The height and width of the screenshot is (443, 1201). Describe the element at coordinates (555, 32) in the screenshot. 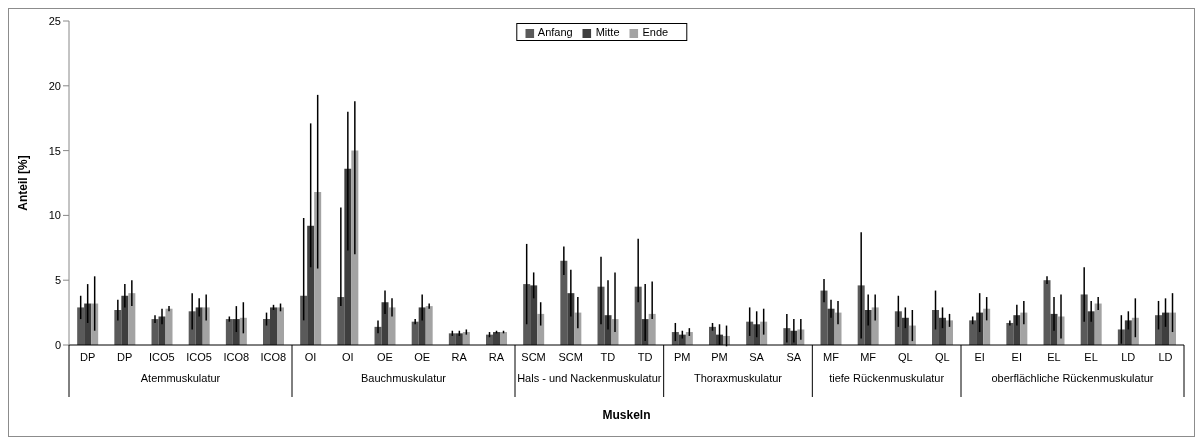

I see `legend-label: Anfang` at that location.